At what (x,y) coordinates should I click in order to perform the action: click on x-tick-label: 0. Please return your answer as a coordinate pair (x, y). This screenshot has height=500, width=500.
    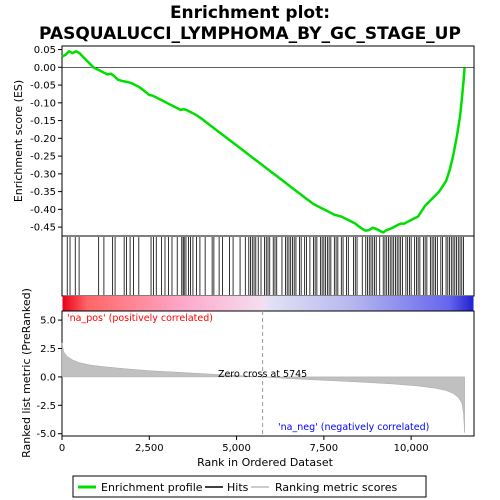
    Looking at the image, I should click on (62, 448).